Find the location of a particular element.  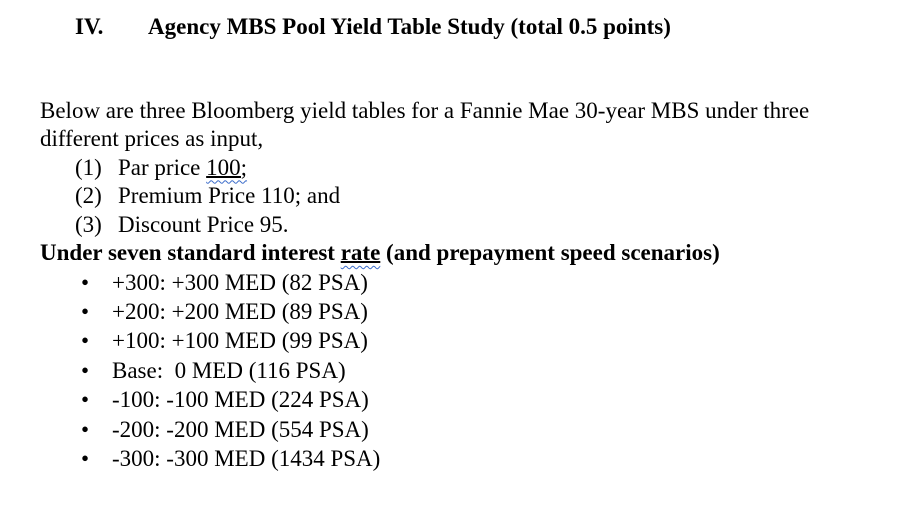

grammar-flagged-word: rate is located at coordinates (360, 252).